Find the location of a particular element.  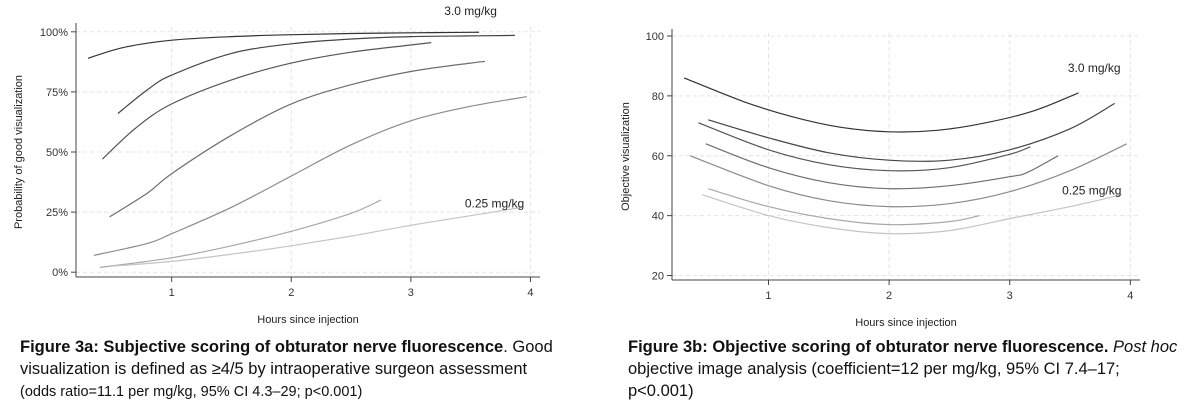

y-tick-label: 0% is located at coordinates (60, 273).